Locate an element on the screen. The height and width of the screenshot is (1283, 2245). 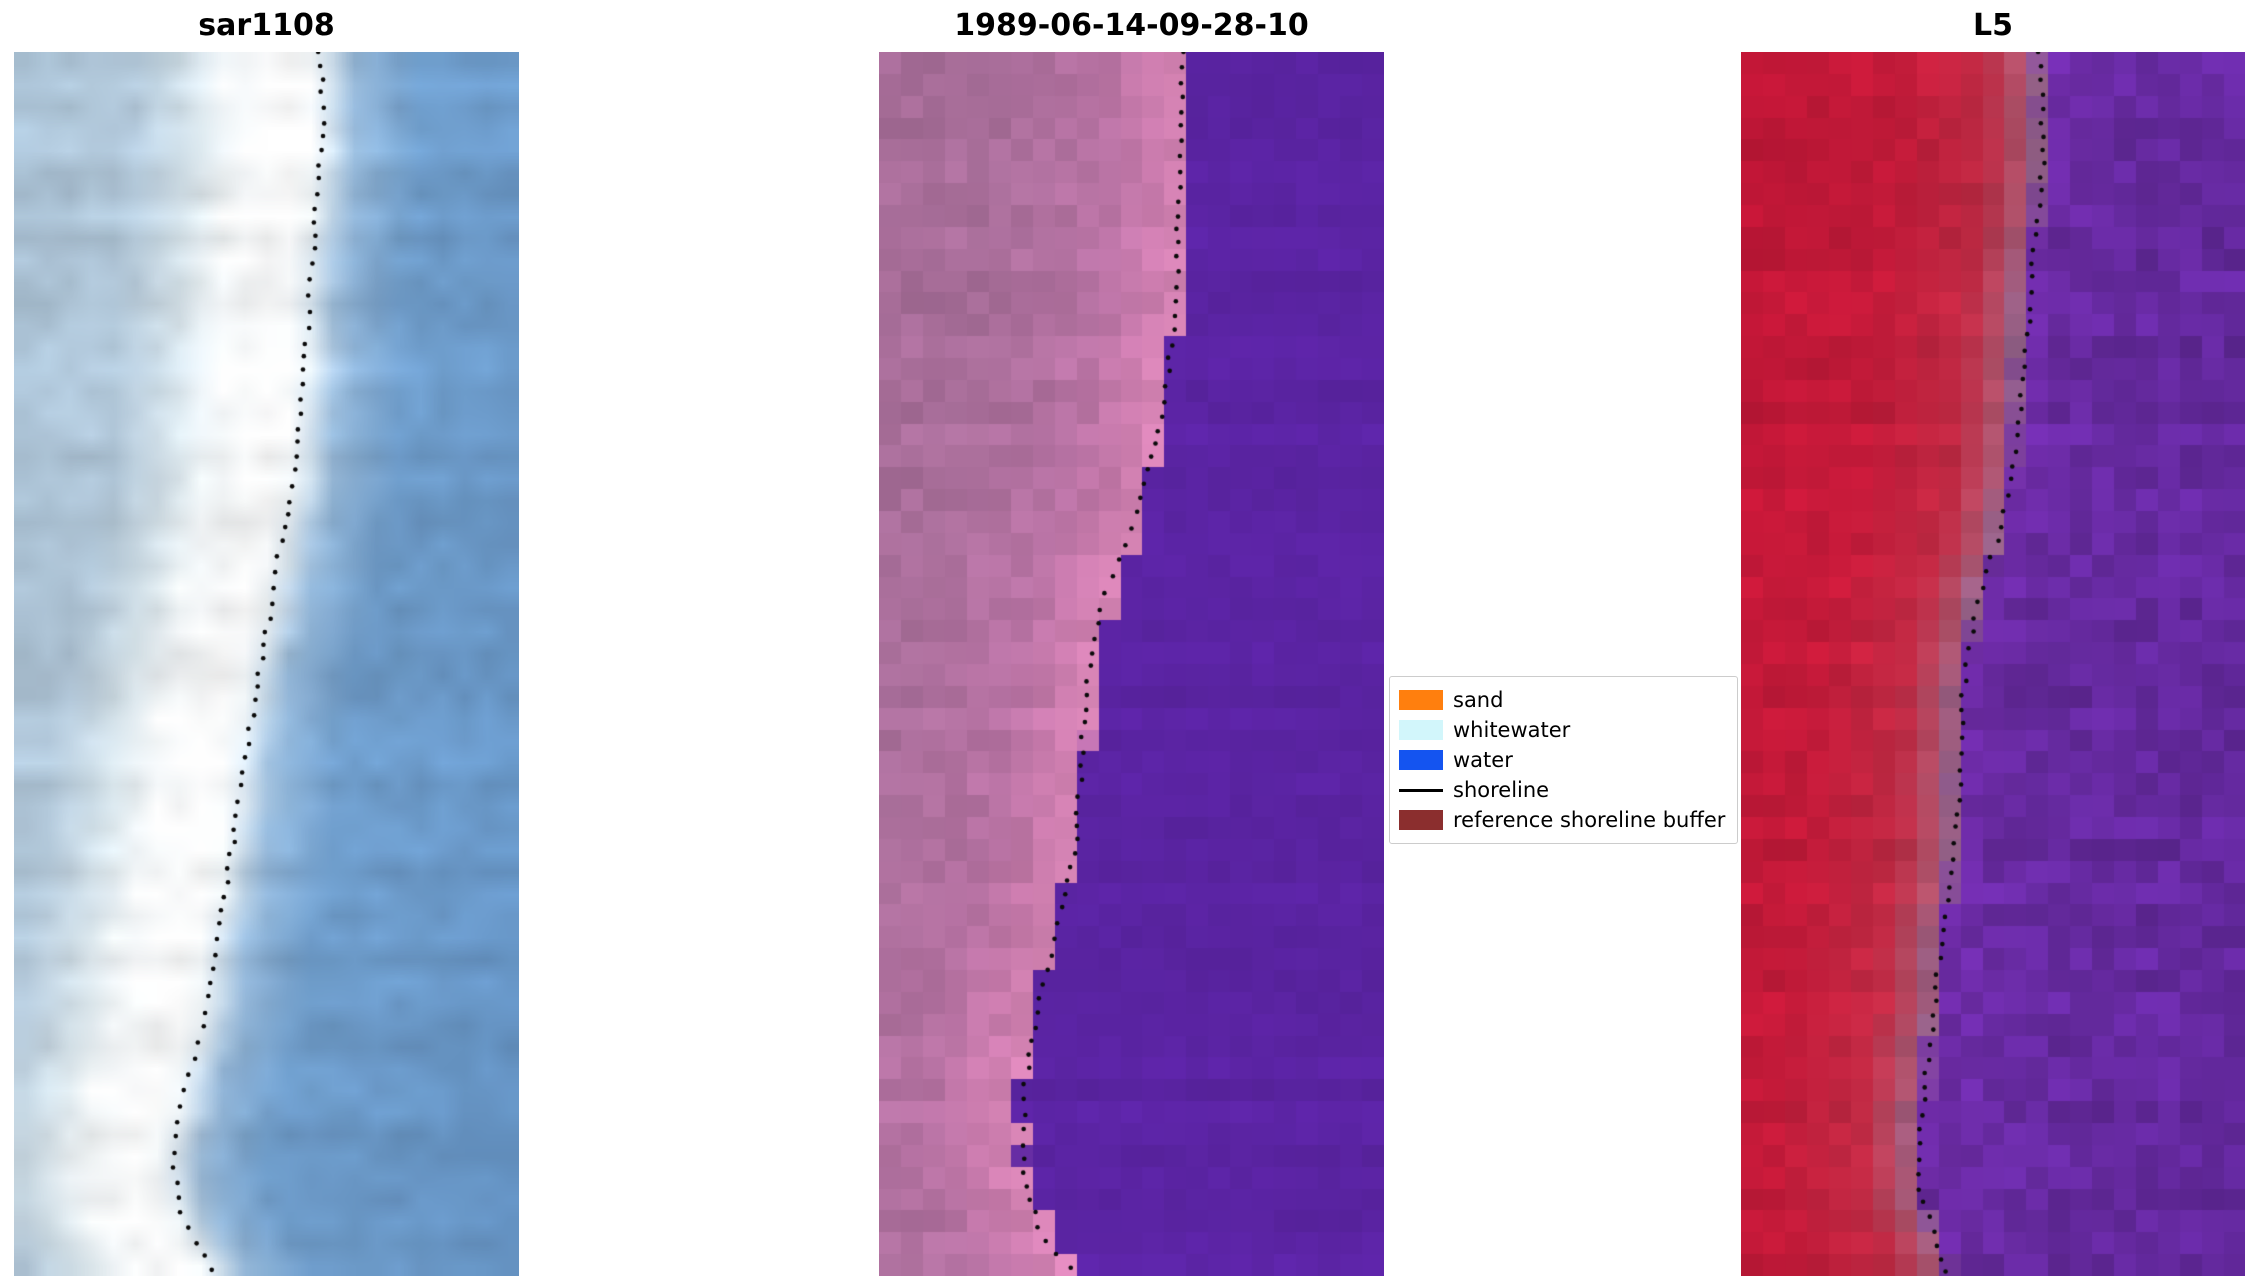
legend-item-shoreline: shoreline is located at coordinates (1562, 790).